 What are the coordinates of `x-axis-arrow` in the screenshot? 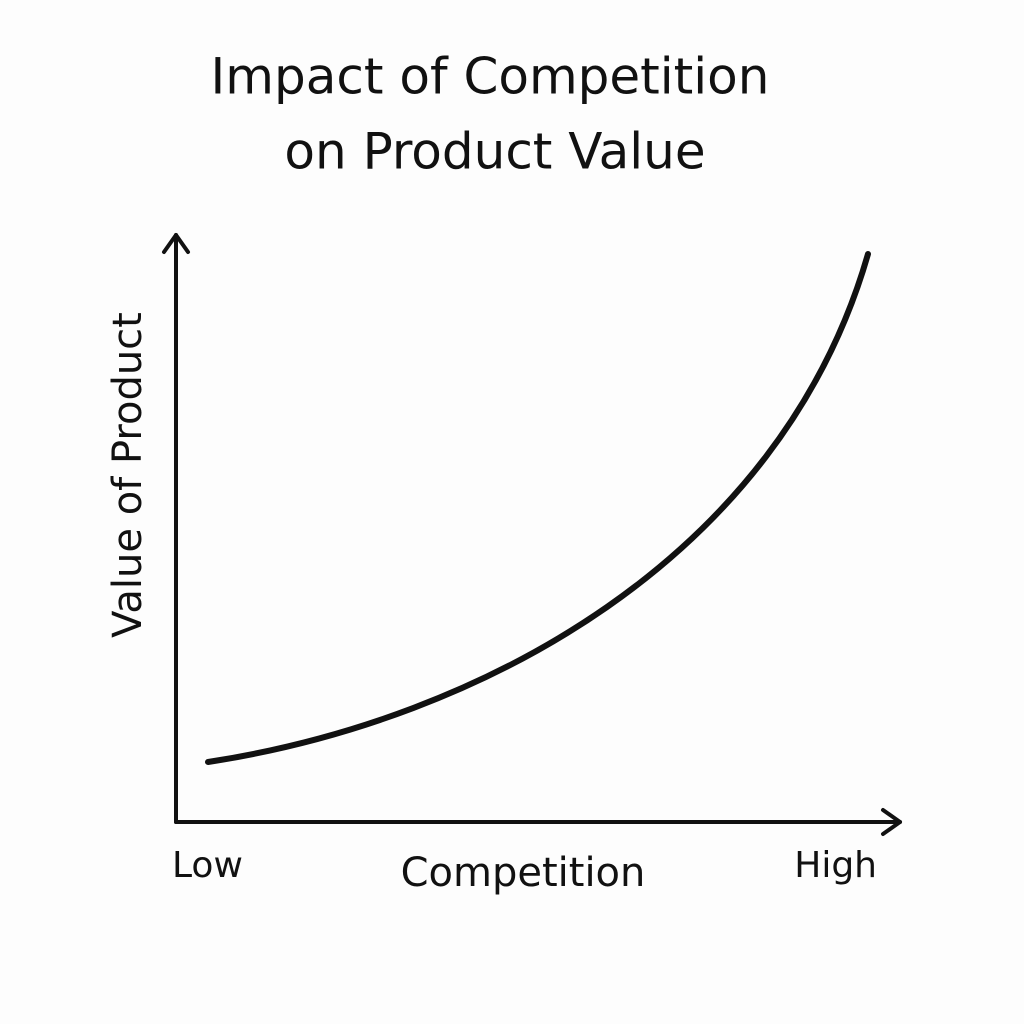 It's located at (891, 822).